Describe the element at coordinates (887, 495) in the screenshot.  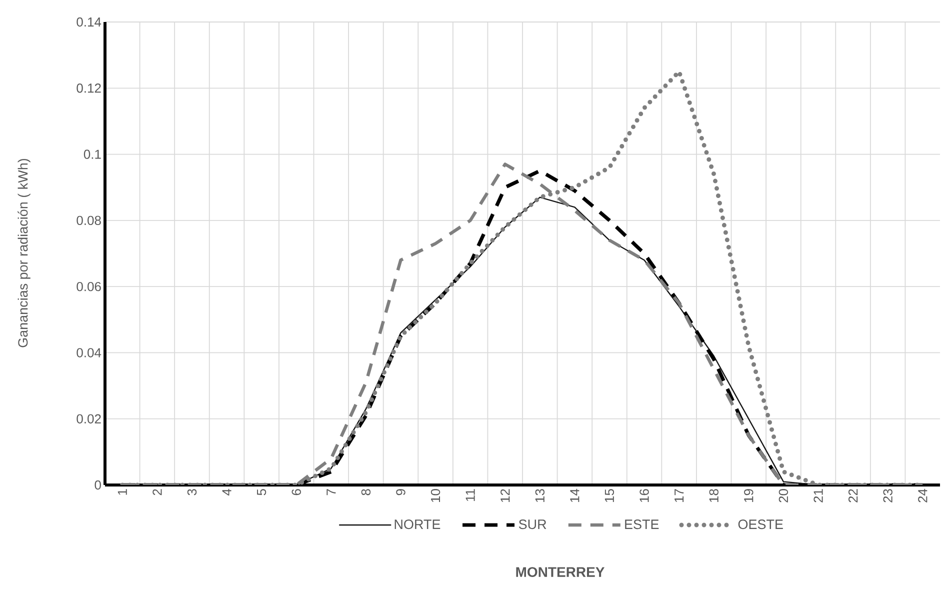
I see `x-tick-label: 23` at that location.